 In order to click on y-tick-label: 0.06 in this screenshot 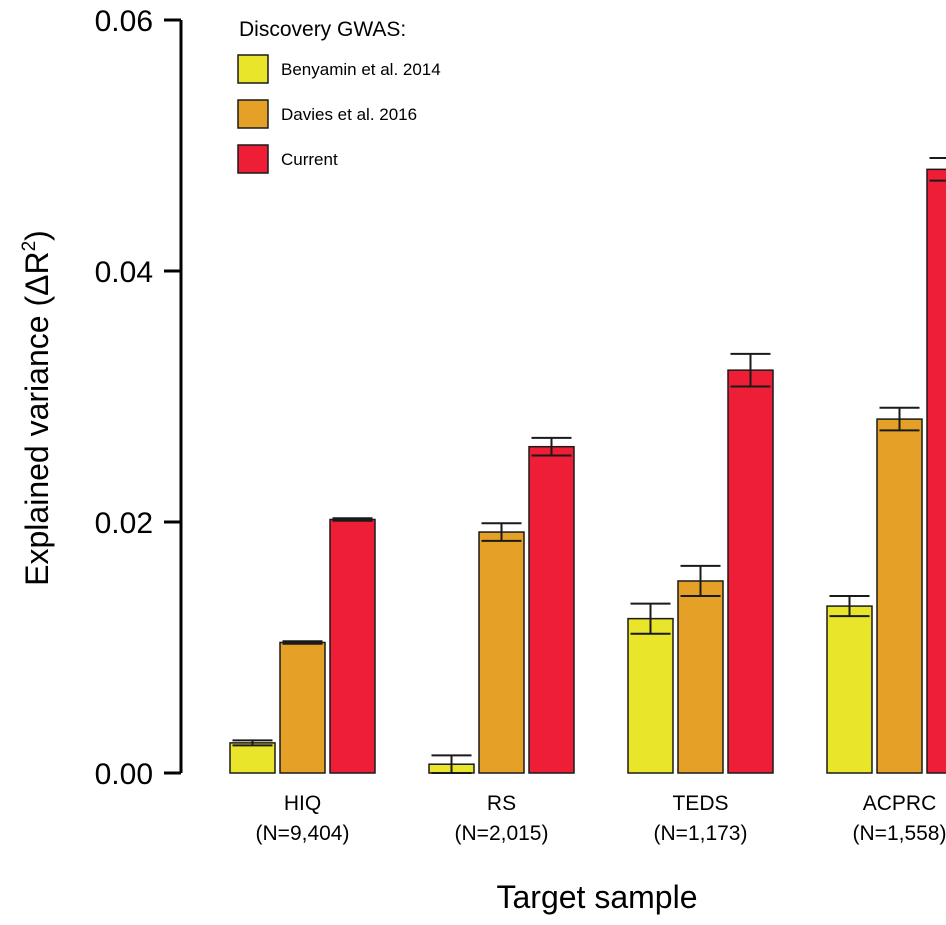, I will do `click(124, 21)`.